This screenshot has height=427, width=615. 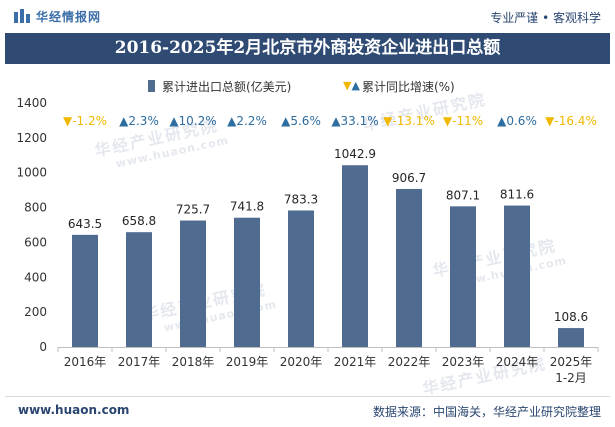 I want to click on y-tick-label-600: 600, so click(x=35, y=242).